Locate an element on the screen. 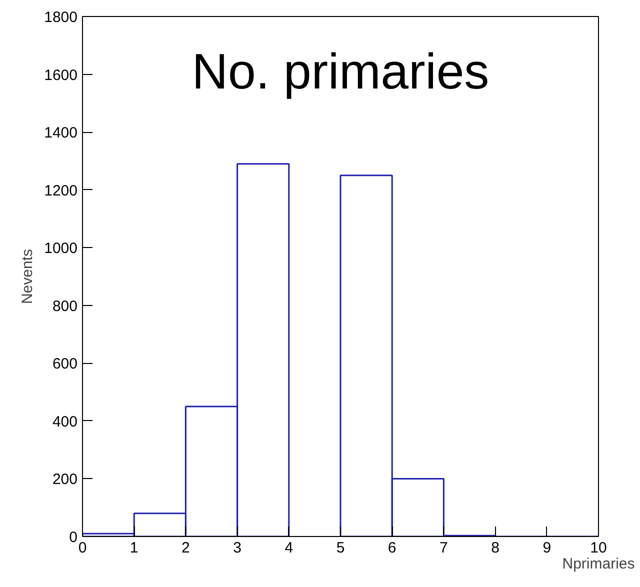 This screenshot has height=587, width=640. x-tick-label: 1 is located at coordinates (134, 548).